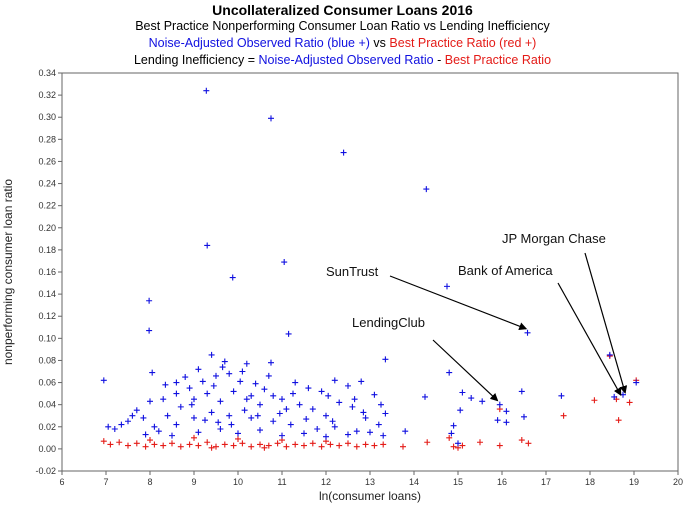  I want to click on x-tick-label: 11, so click(281, 482).